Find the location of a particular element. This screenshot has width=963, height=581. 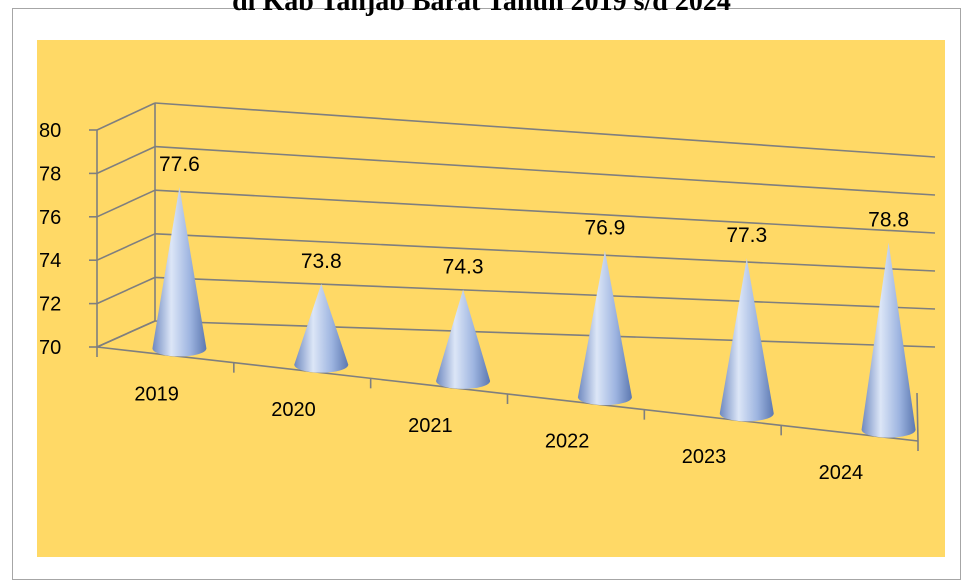

cone-2022 is located at coordinates (604, 328).